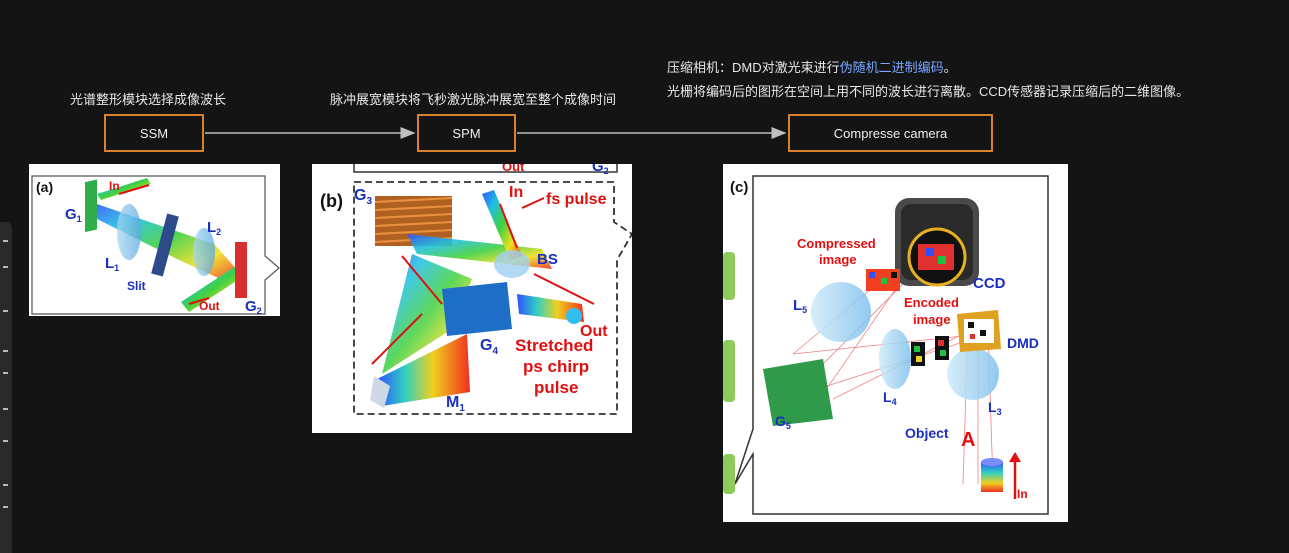  What do you see at coordinates (253, 307) in the screenshot?
I see `panel-a-g2-label: G2` at bounding box center [253, 307].